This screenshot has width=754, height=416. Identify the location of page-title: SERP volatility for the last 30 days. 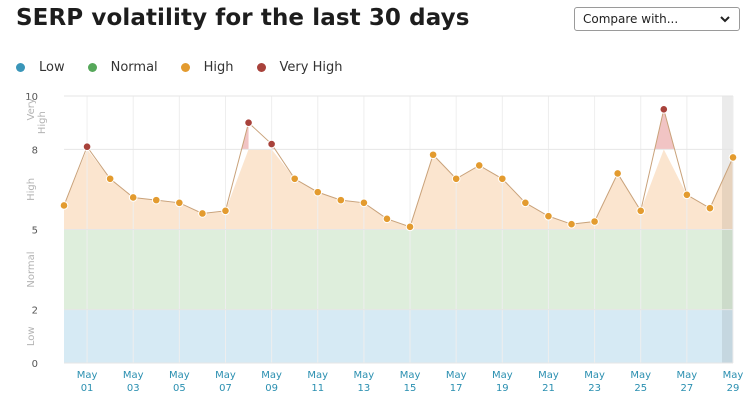
(243, 18).